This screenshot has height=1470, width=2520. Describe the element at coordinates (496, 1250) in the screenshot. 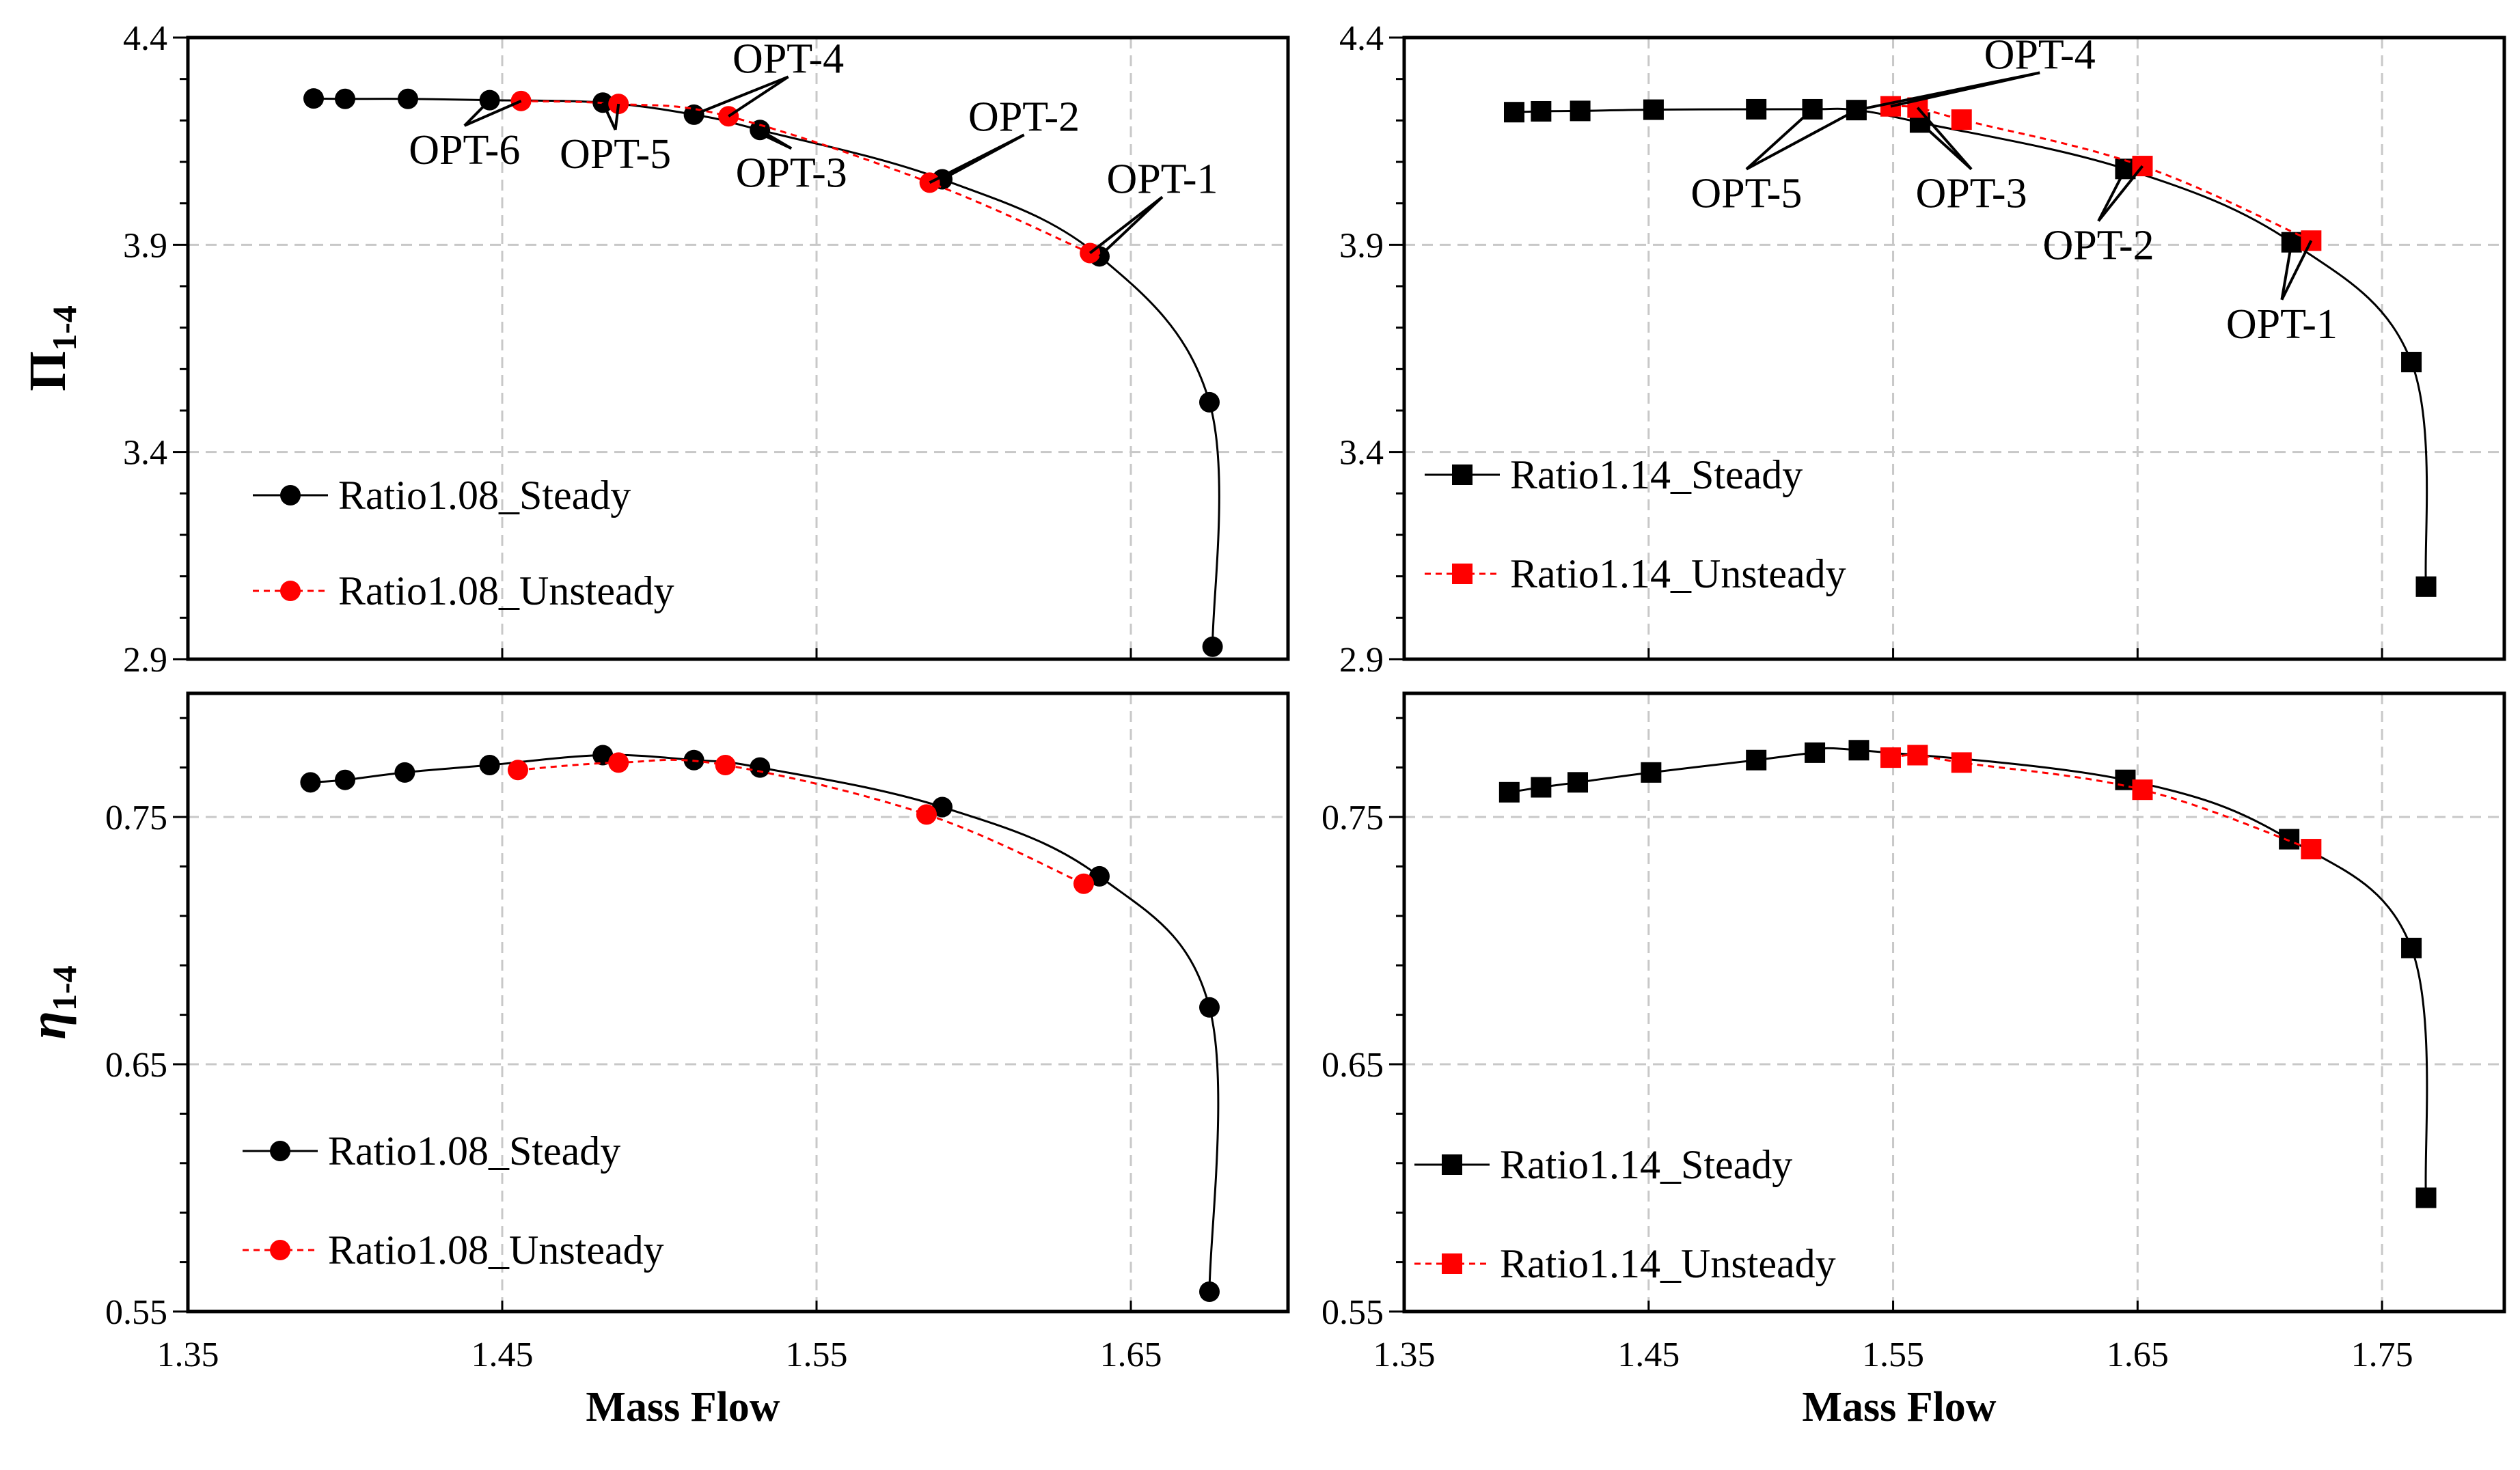

I see `legend-label: Ratio1.08_Unsteady` at that location.